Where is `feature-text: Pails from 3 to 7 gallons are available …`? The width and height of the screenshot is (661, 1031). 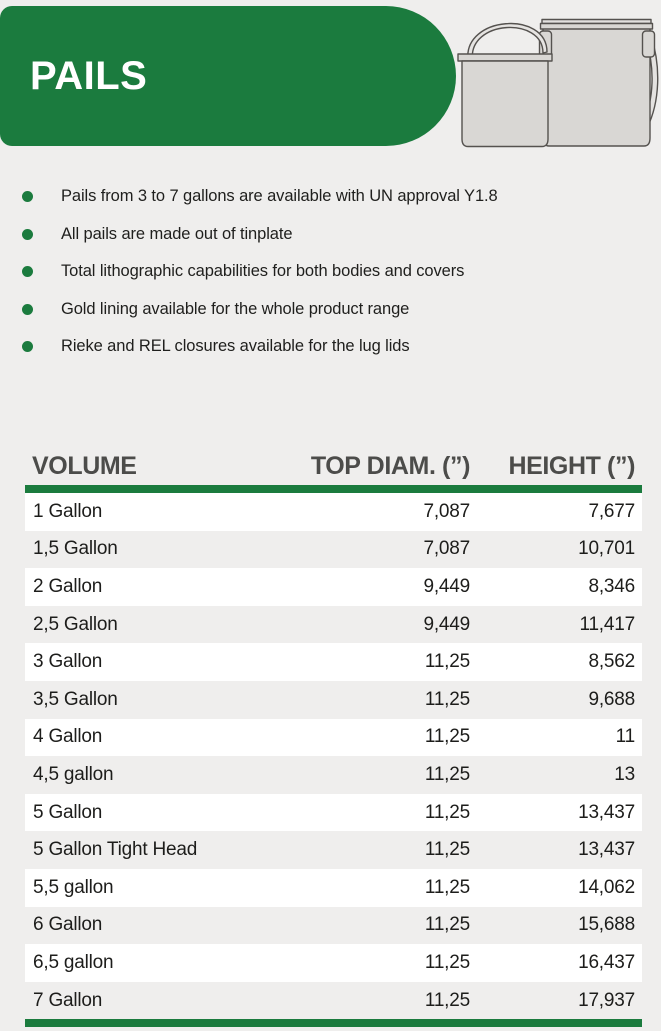
feature-text: Pails from 3 to 7 gallons are available … is located at coordinates (279, 196).